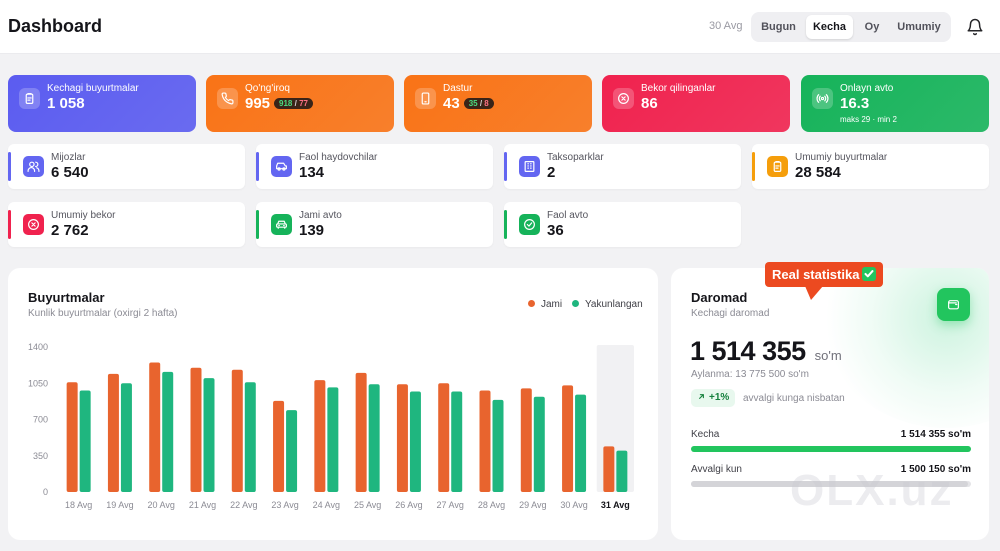  What do you see at coordinates (202, 505) in the screenshot?
I see `x-tick-label: 21 Avg` at bounding box center [202, 505].